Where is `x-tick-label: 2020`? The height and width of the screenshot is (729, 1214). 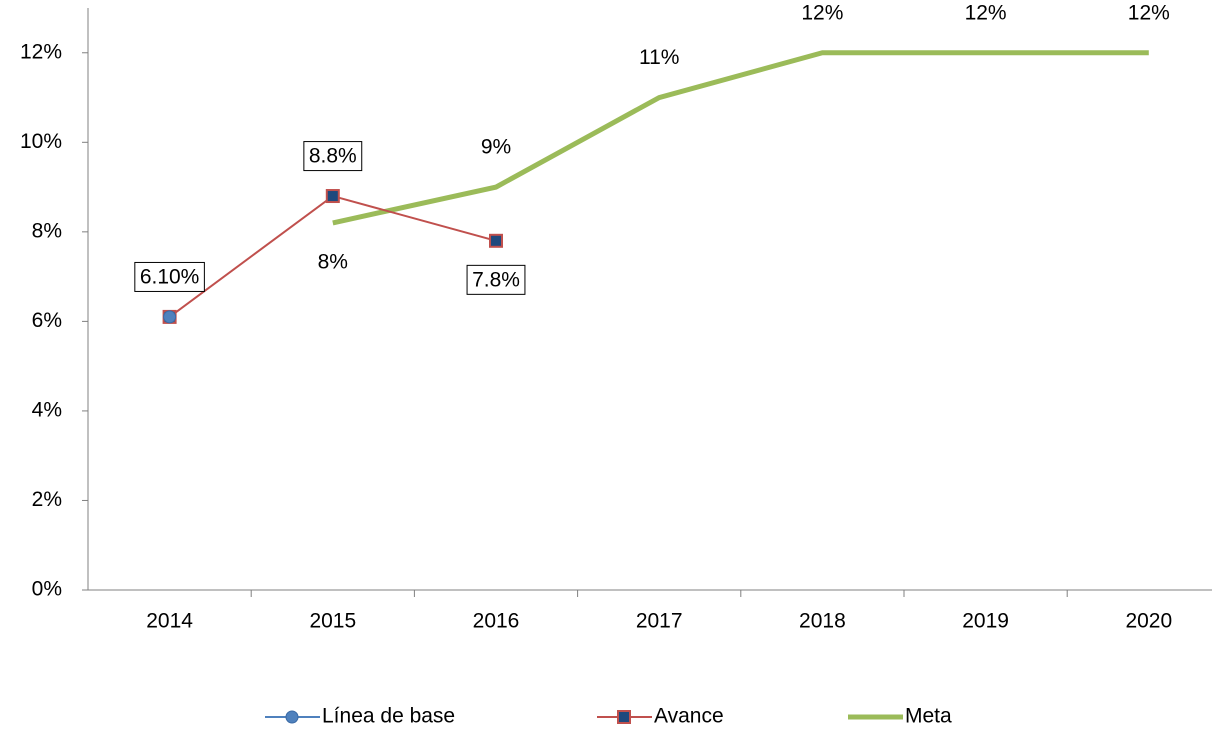 x-tick-label: 2020 is located at coordinates (1148, 621).